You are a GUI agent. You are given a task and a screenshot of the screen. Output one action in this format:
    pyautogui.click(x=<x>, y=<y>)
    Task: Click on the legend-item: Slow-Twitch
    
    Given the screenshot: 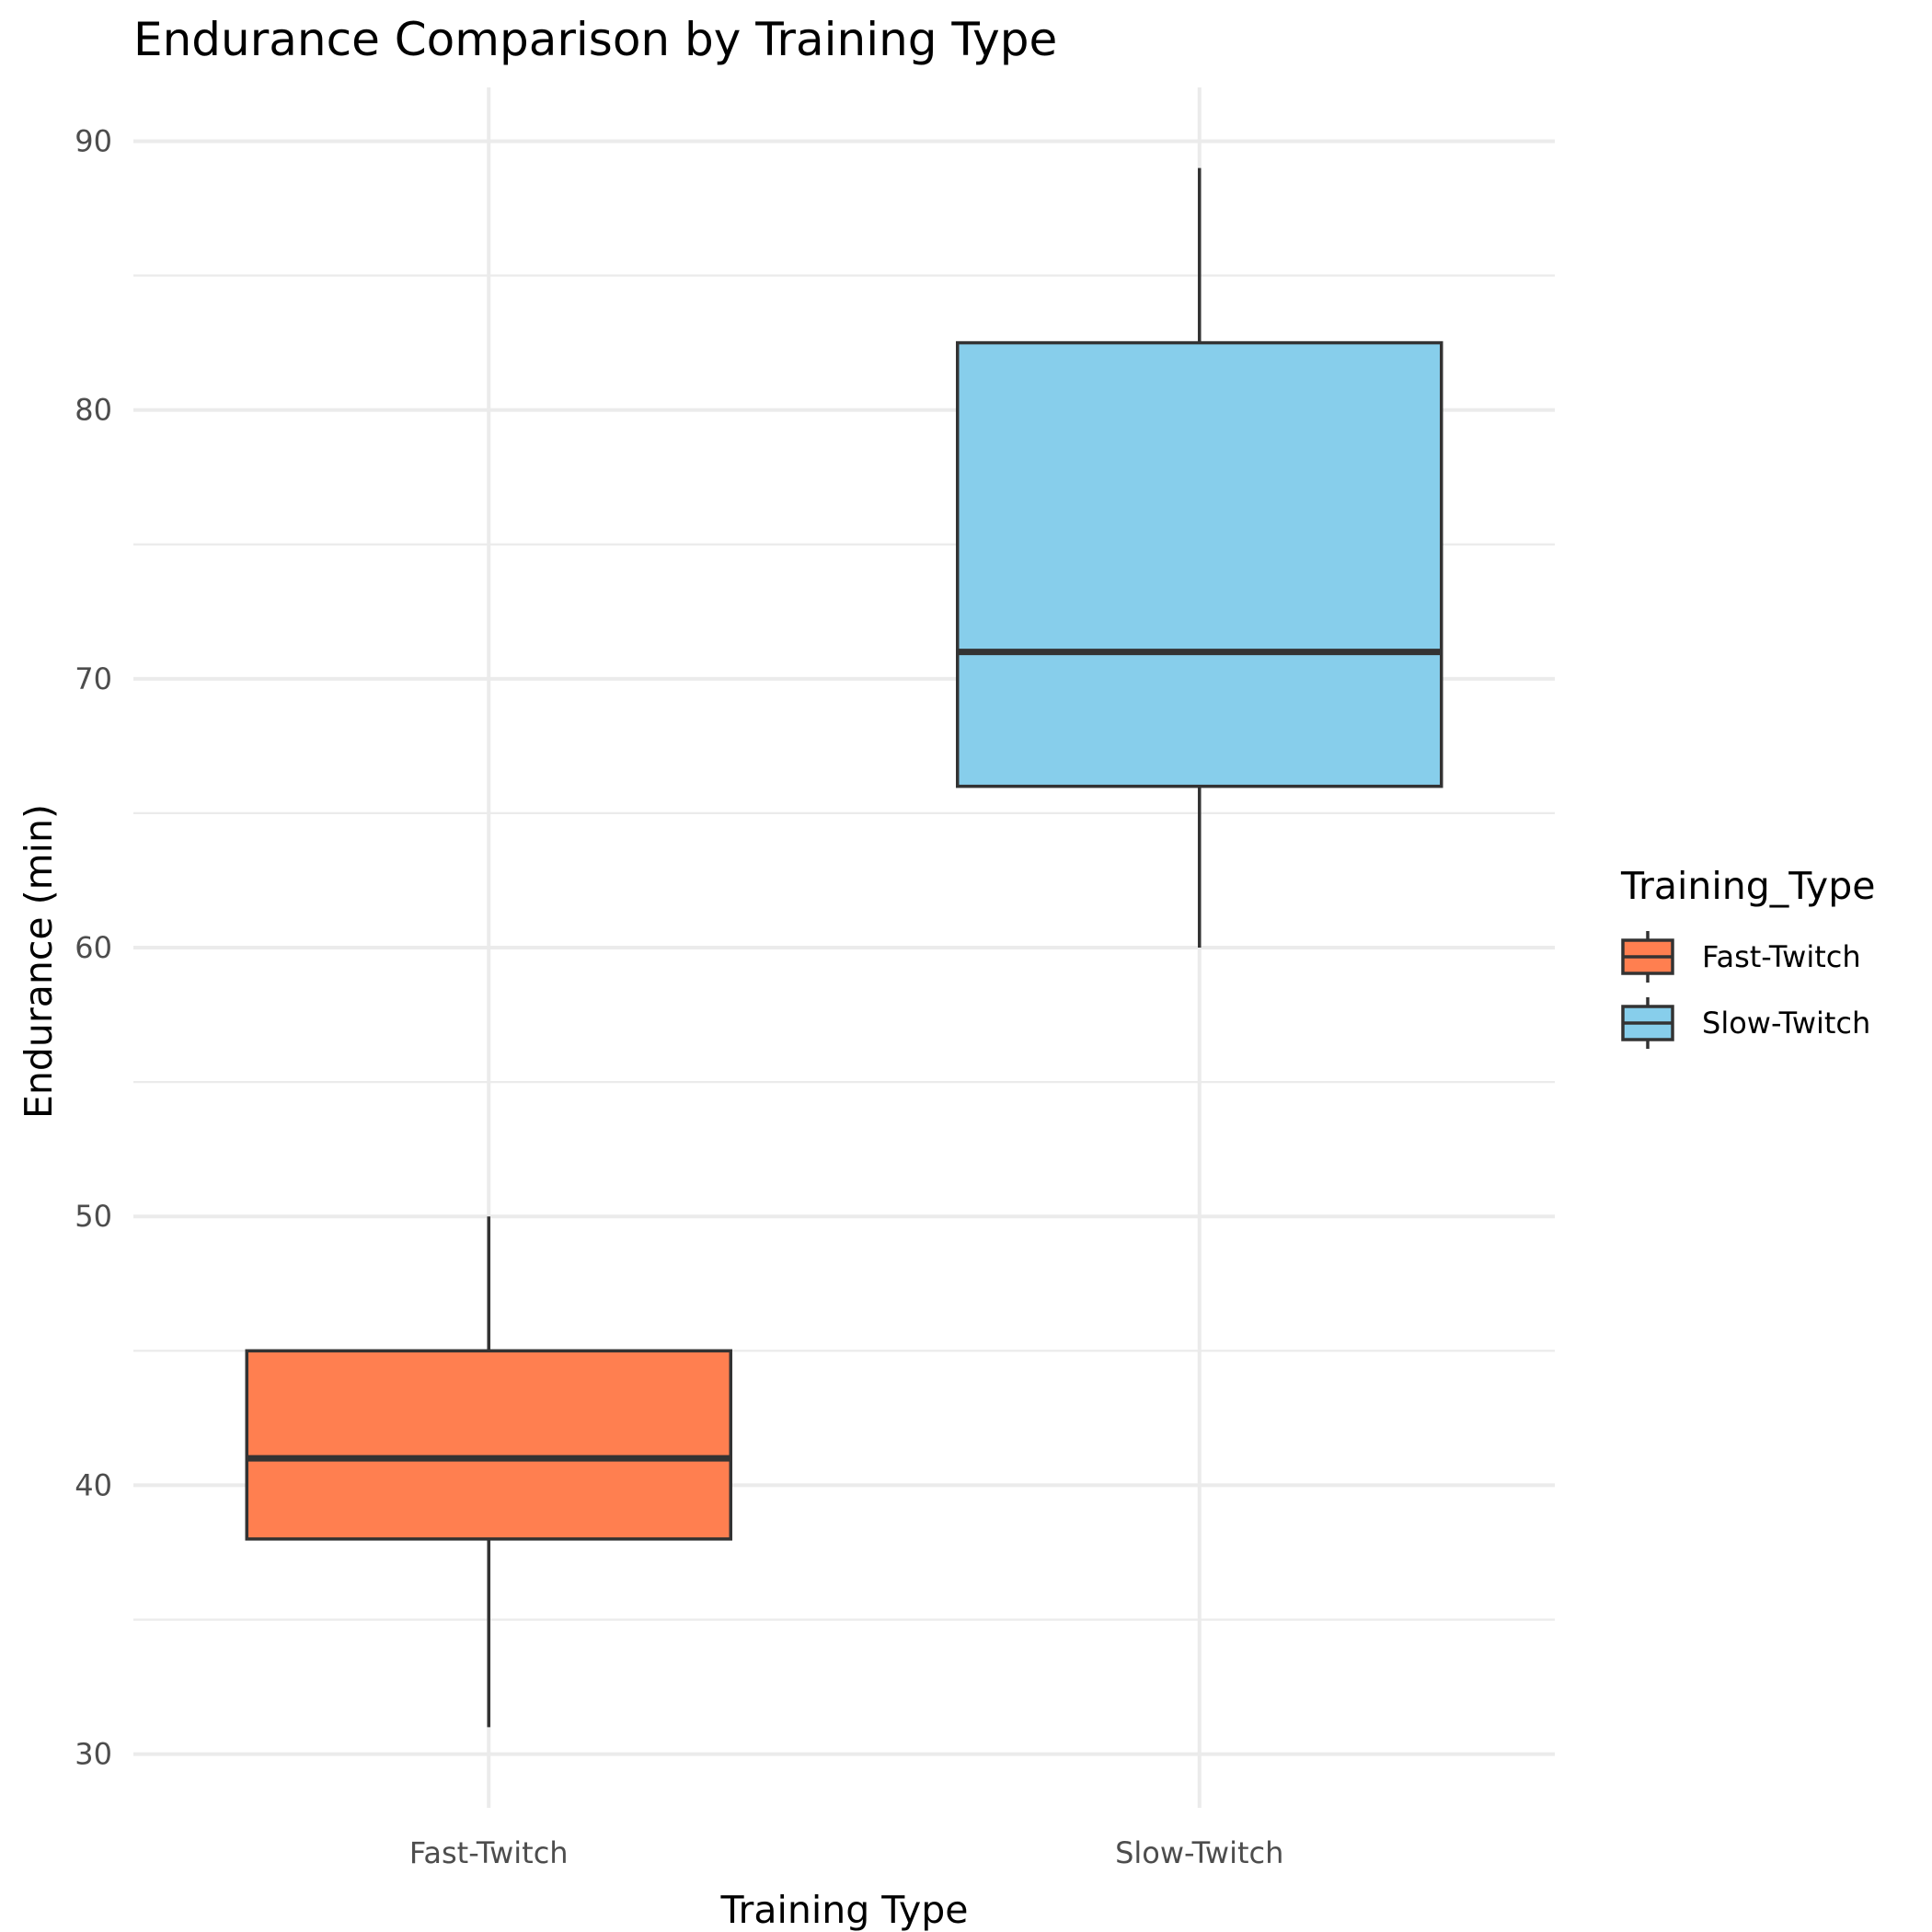 What is the action you would take?
    pyautogui.click(x=1745, y=1023)
    